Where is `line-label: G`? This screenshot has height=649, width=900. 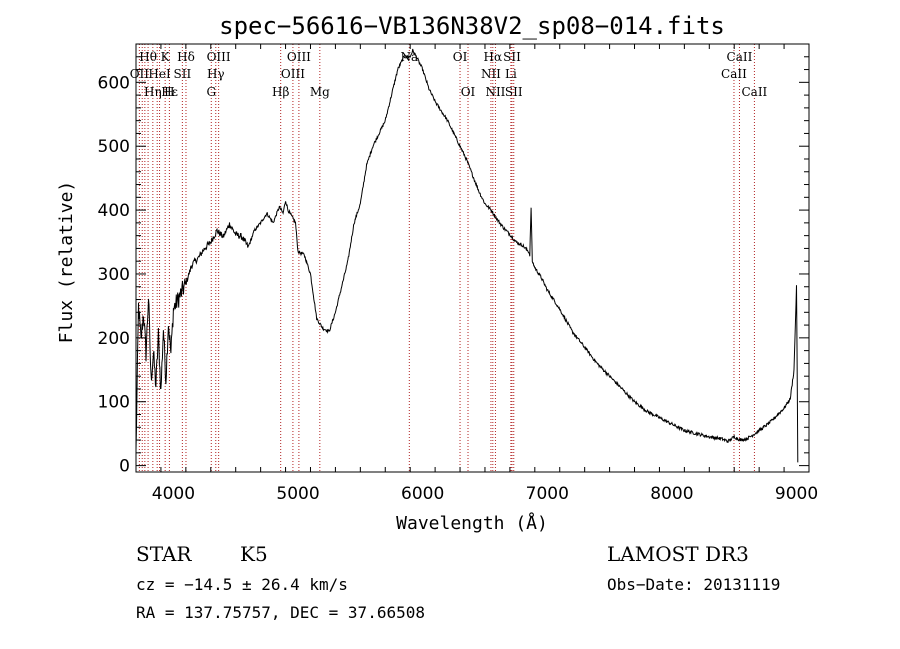 line-label: G is located at coordinates (211, 92).